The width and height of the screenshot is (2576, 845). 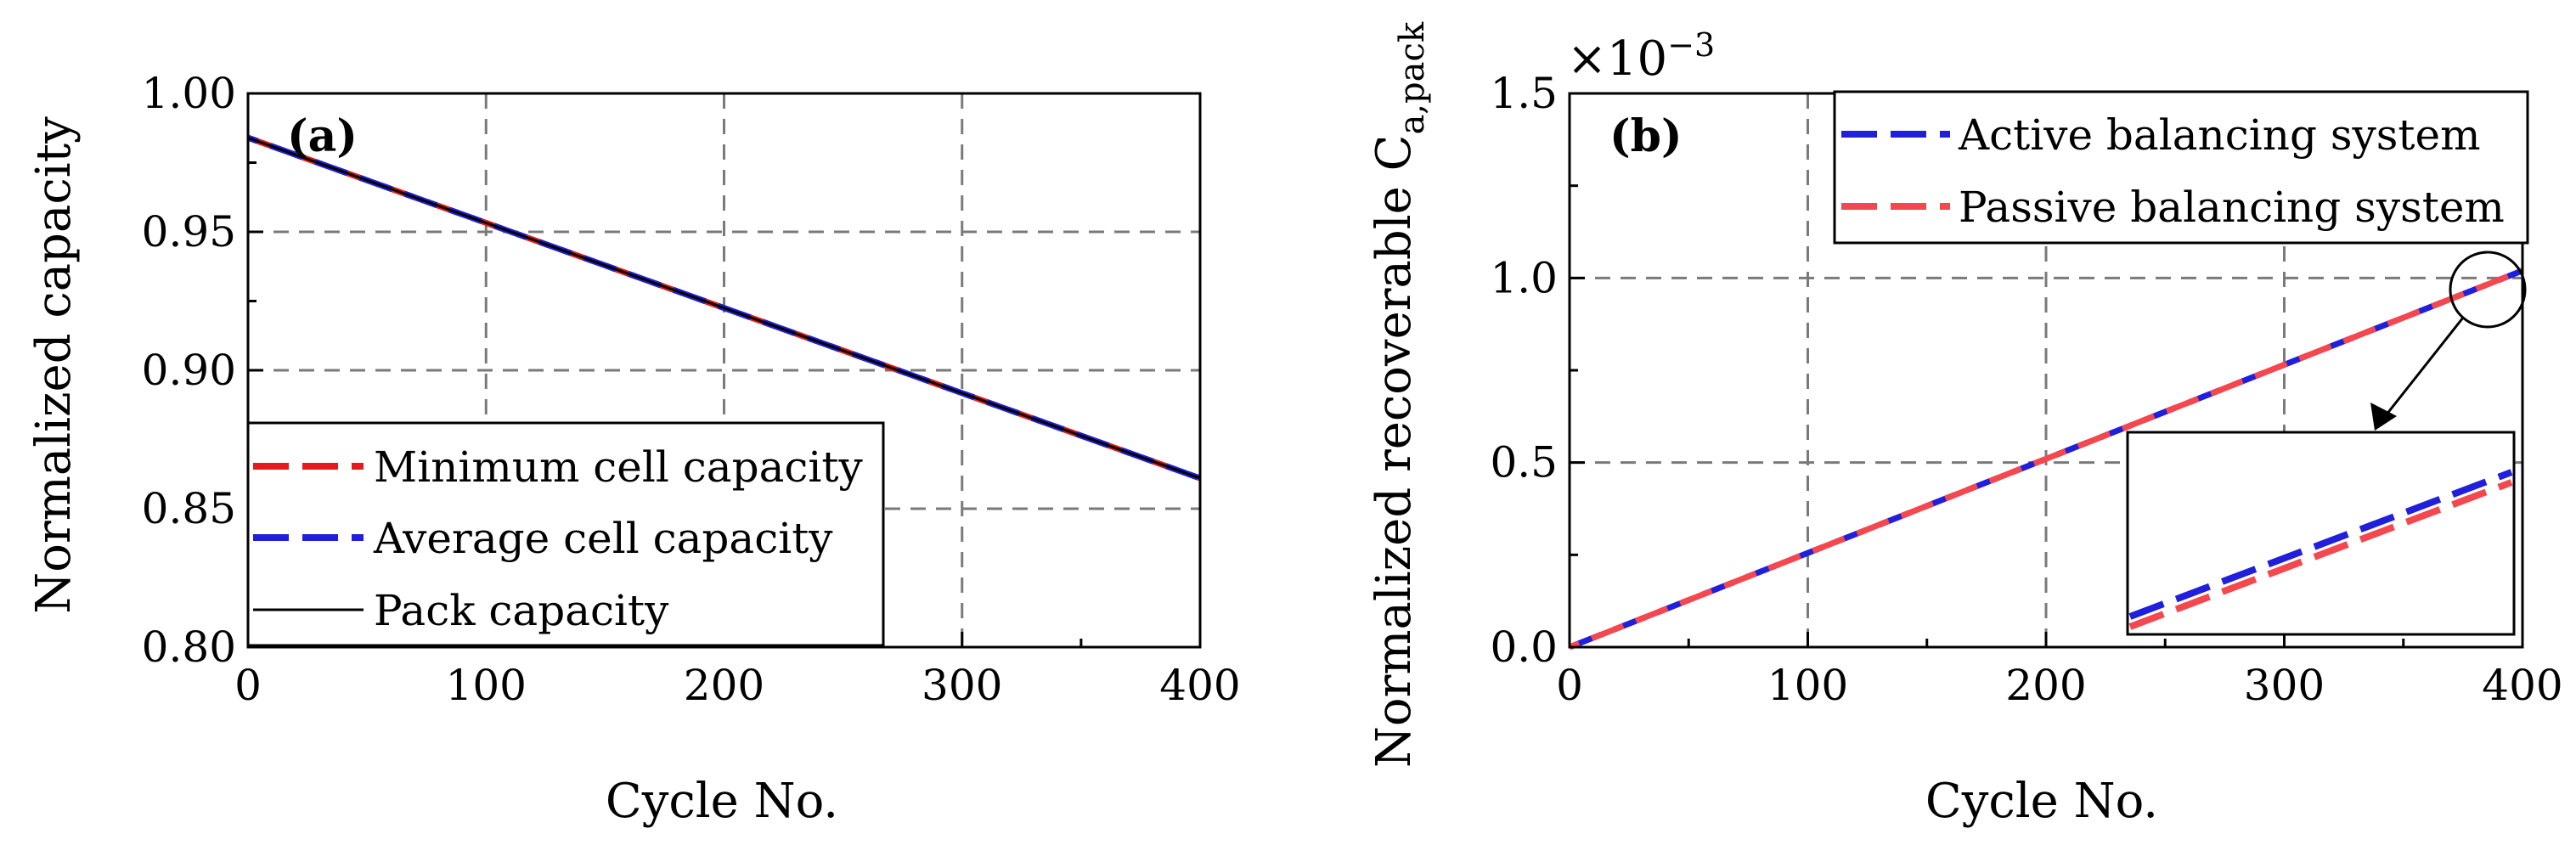 I want to click on ytick-label-a-0.85: 0.85, so click(x=189, y=509).